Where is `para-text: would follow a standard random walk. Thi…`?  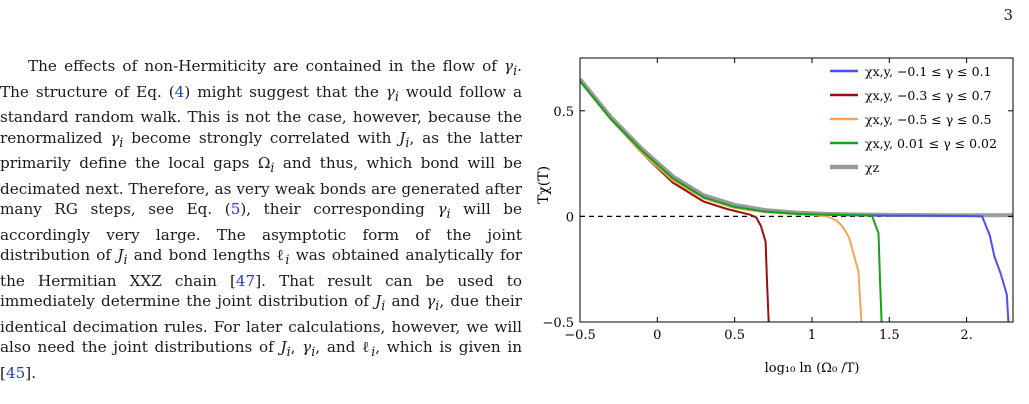 para-text: would follow a standard random walk. Thi… is located at coordinates (261, 114).